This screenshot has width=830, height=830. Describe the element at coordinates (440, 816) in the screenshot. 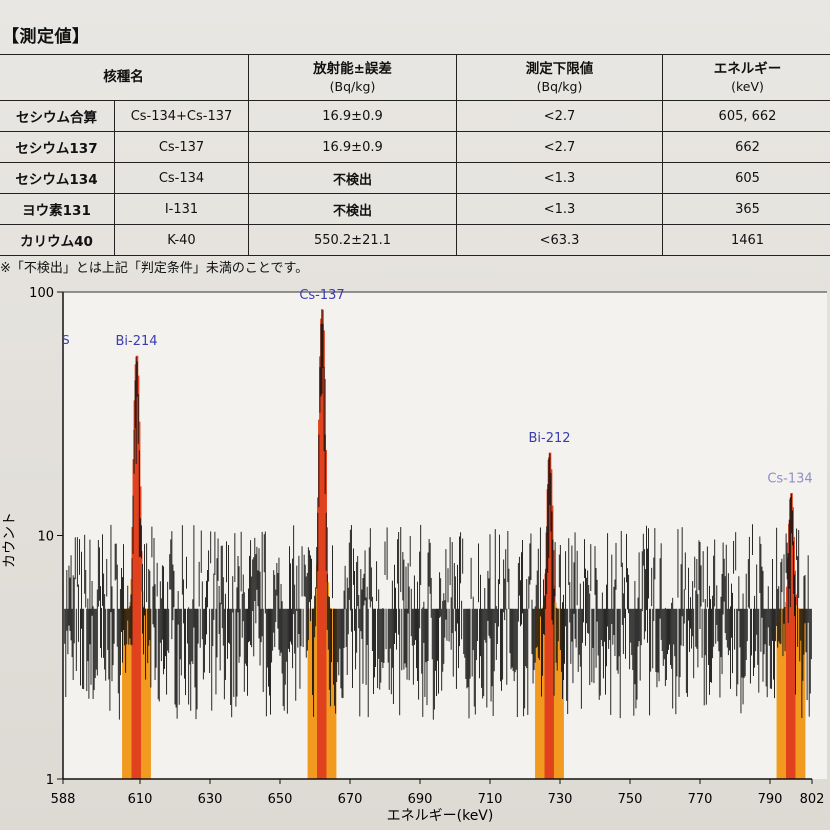

I see `x-axis-label: エネルギー(keV)` at that location.